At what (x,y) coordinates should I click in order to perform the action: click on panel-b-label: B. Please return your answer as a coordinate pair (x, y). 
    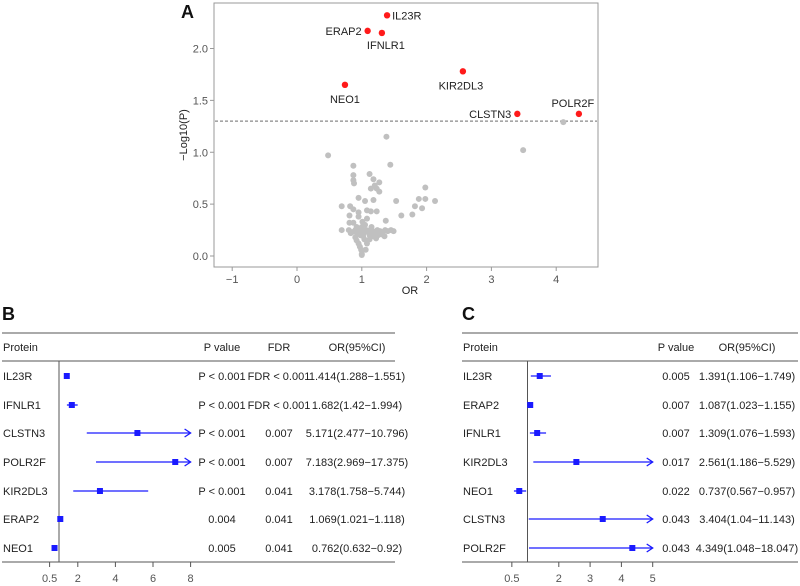
    Looking at the image, I should click on (8, 314).